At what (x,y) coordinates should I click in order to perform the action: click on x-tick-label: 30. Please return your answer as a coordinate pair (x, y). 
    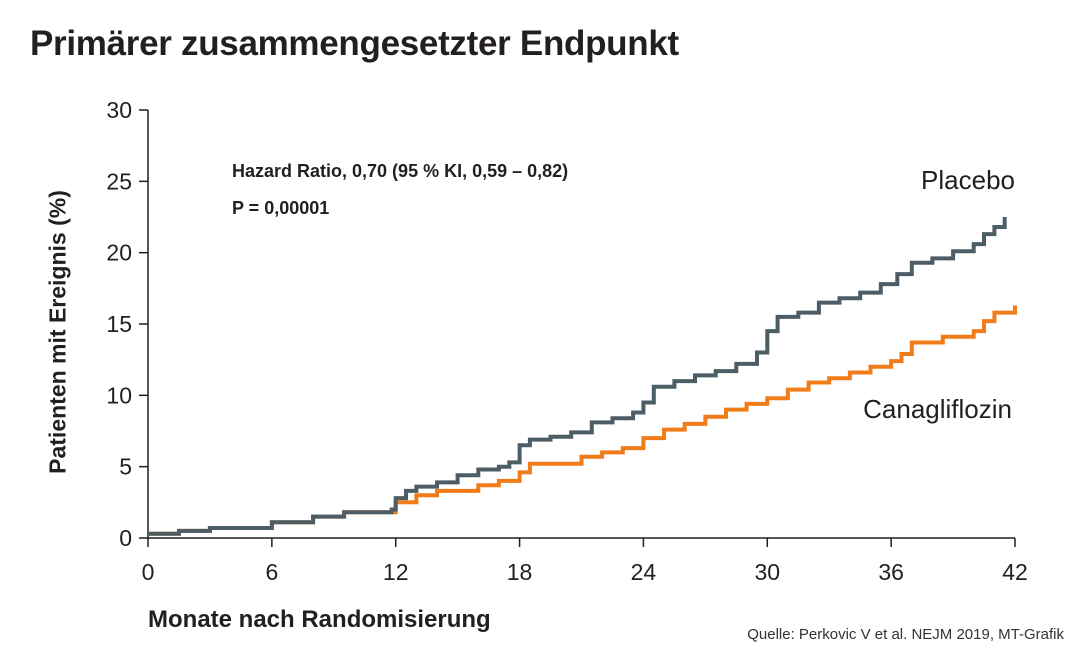
    Looking at the image, I should click on (767, 572).